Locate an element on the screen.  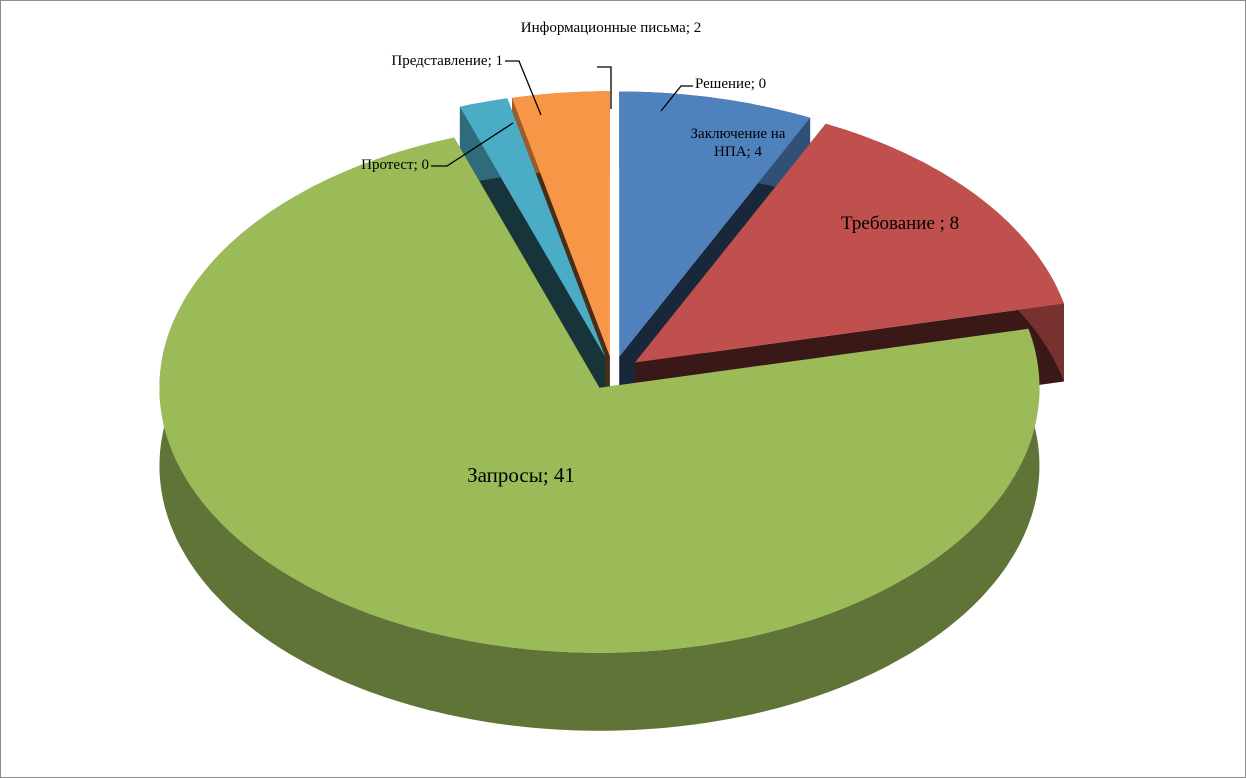
leader-lines is located at coordinates (562, 113).